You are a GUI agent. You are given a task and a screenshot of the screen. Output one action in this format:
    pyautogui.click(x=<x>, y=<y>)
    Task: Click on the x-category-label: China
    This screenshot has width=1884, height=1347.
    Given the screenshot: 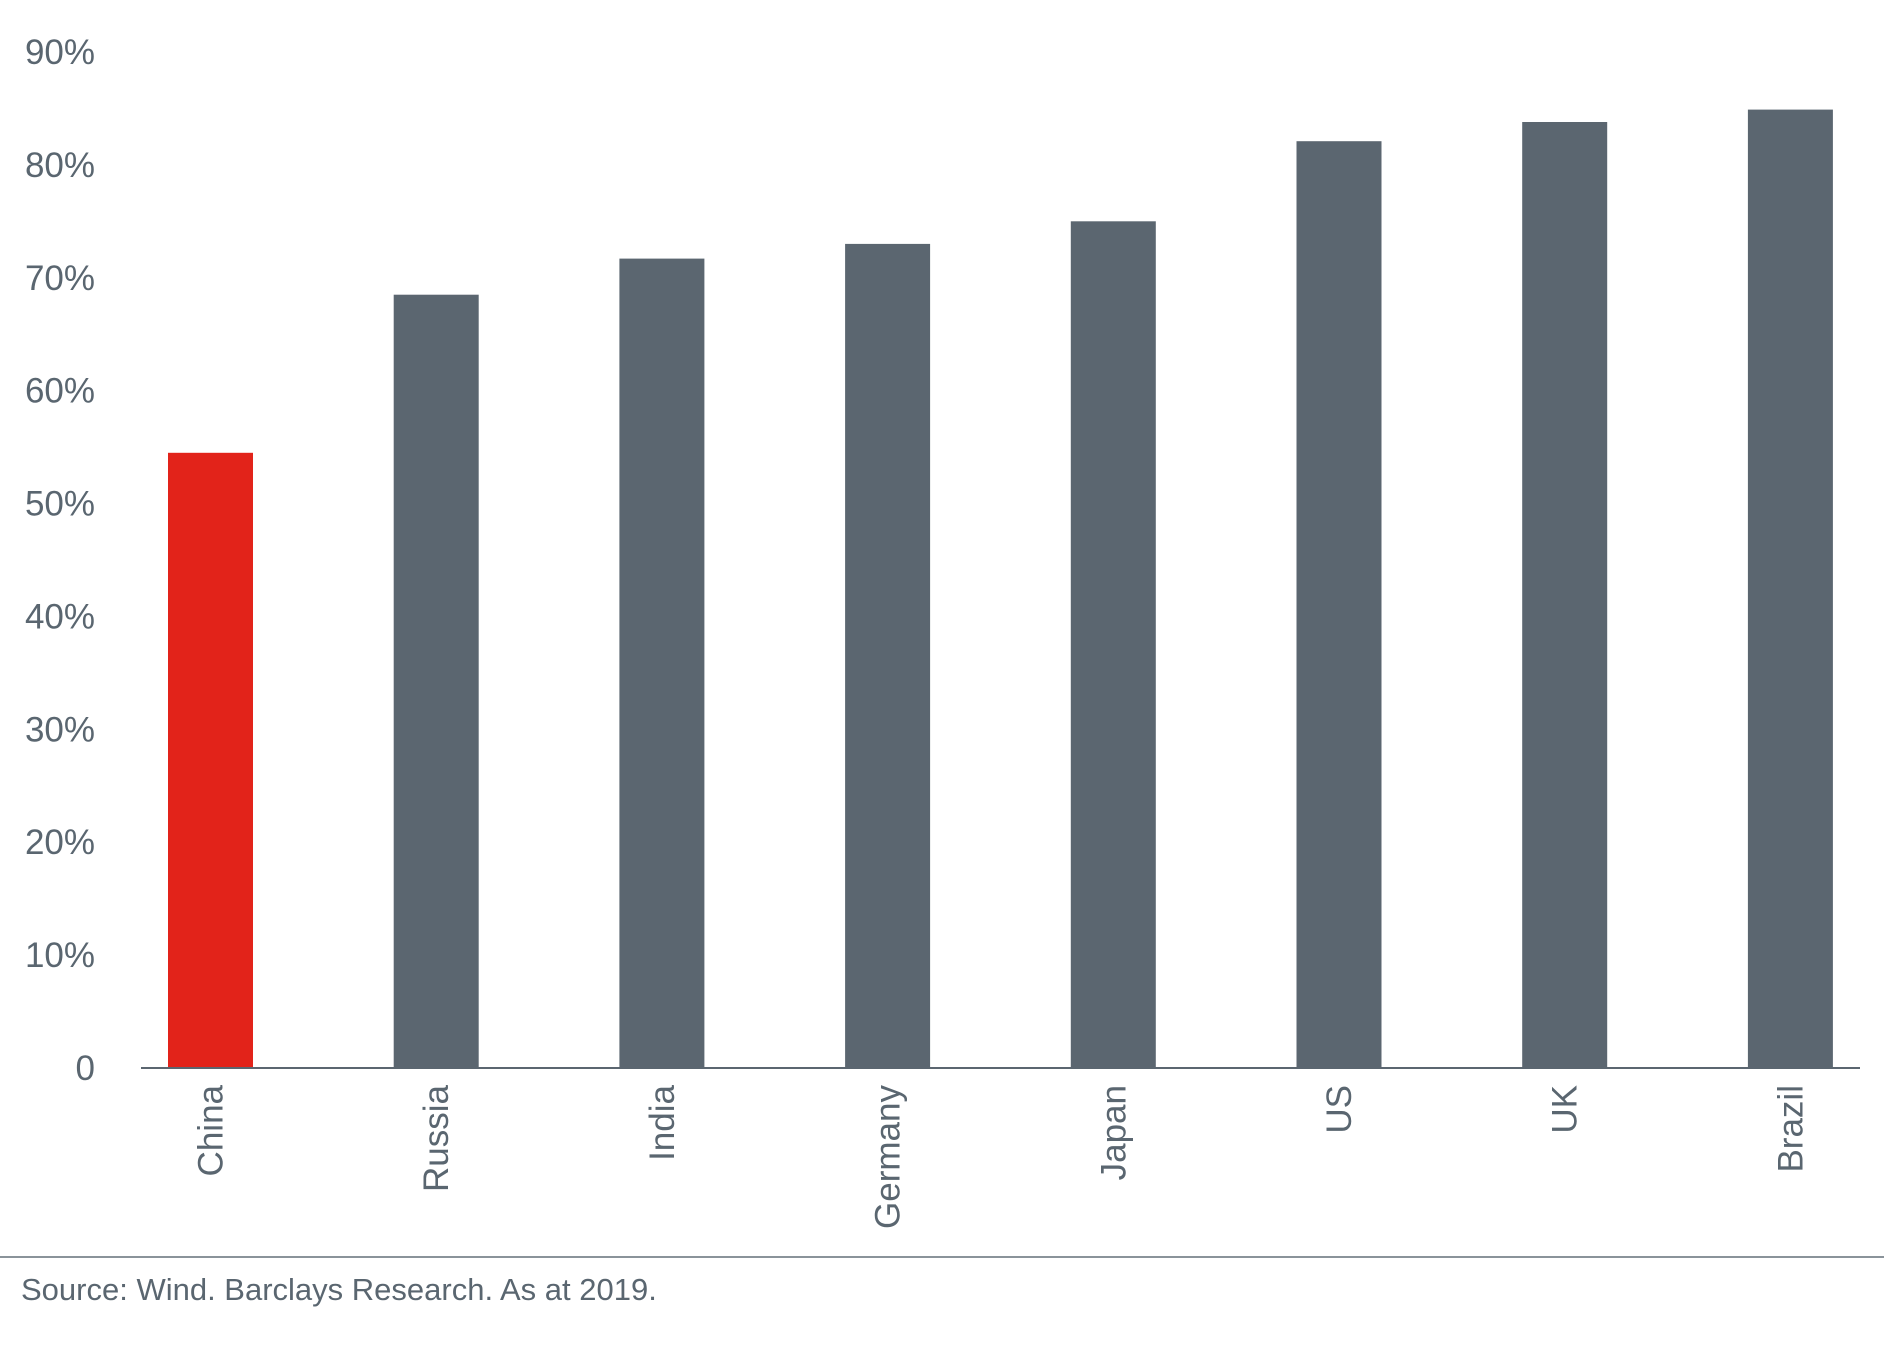 What is the action you would take?
    pyautogui.click(x=211, y=1130)
    